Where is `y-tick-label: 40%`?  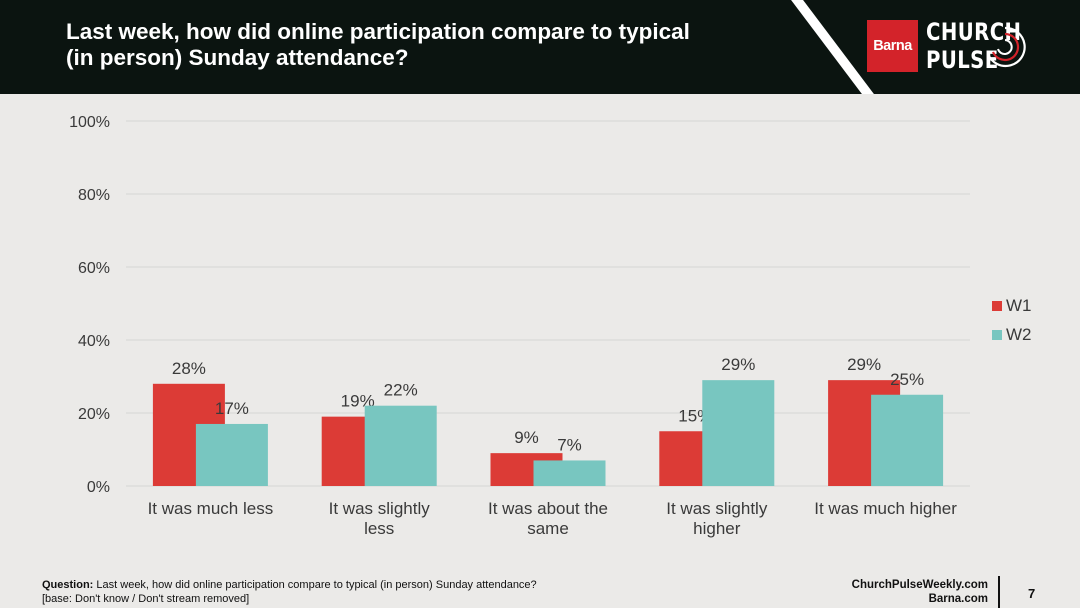 y-tick-label: 40% is located at coordinates (94, 341).